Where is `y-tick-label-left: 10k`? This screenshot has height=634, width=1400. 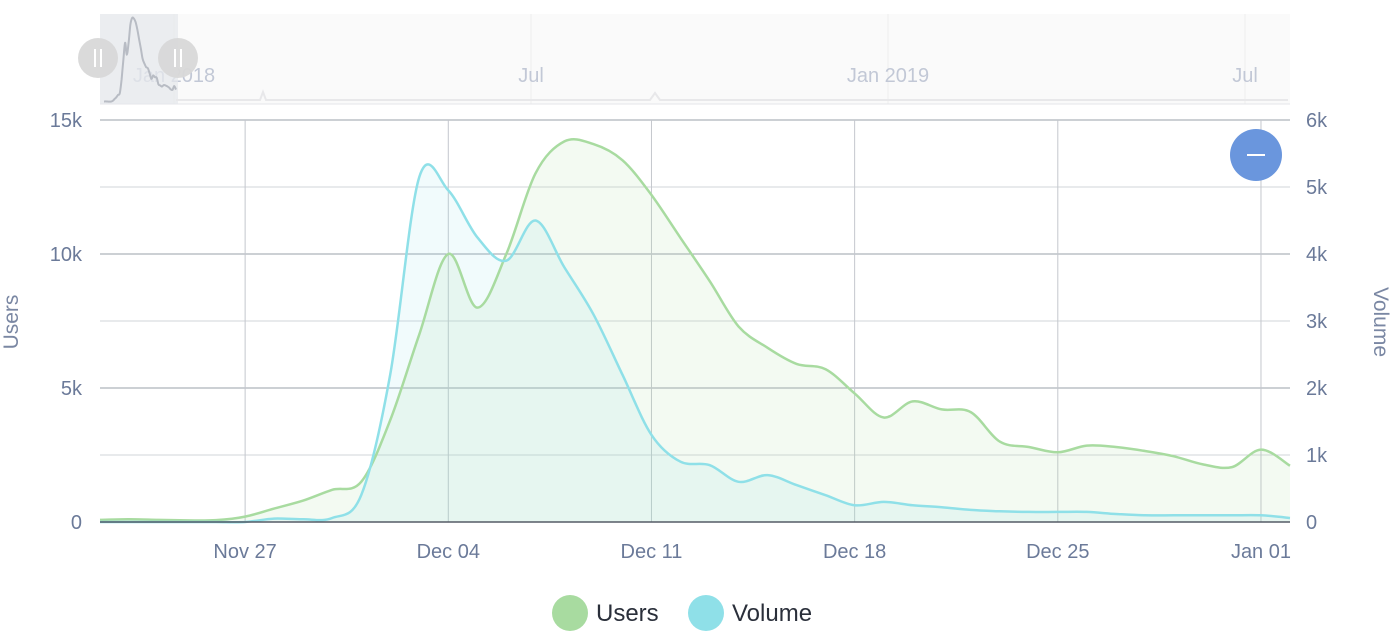
y-tick-label-left: 10k is located at coordinates (66, 255).